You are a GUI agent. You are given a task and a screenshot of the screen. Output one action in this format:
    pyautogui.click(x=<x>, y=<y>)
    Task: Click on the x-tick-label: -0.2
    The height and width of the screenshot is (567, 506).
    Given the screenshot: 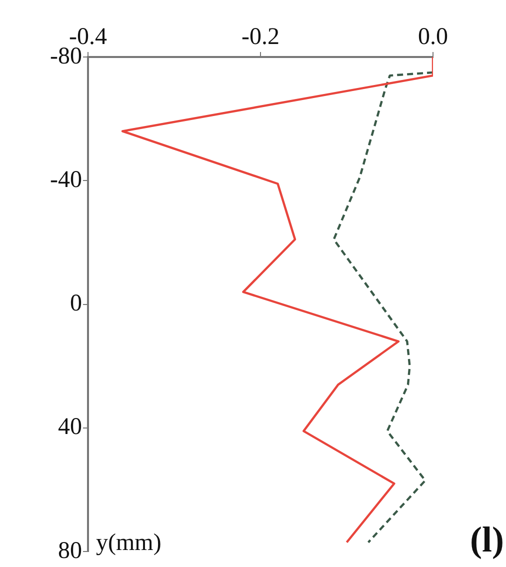 What is the action you would take?
    pyautogui.click(x=261, y=37)
    